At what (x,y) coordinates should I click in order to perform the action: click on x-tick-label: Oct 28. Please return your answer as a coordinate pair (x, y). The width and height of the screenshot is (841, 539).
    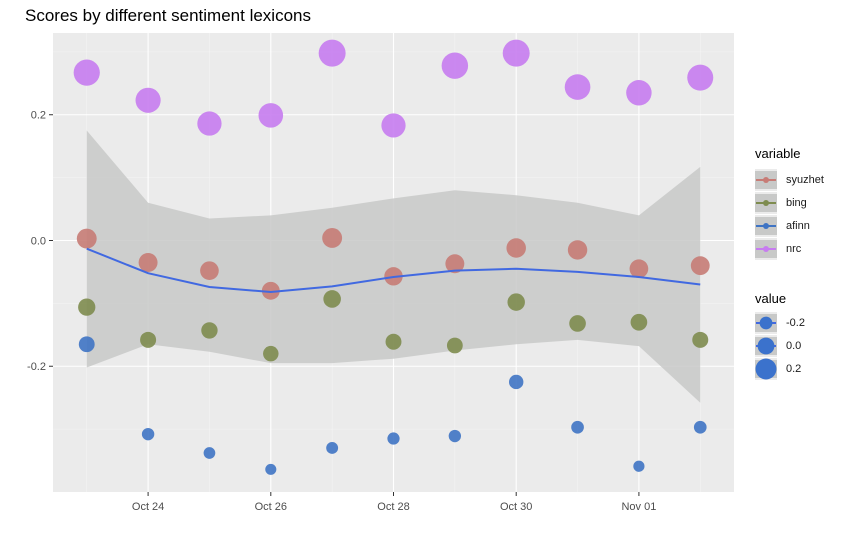
    Looking at the image, I should click on (393, 507).